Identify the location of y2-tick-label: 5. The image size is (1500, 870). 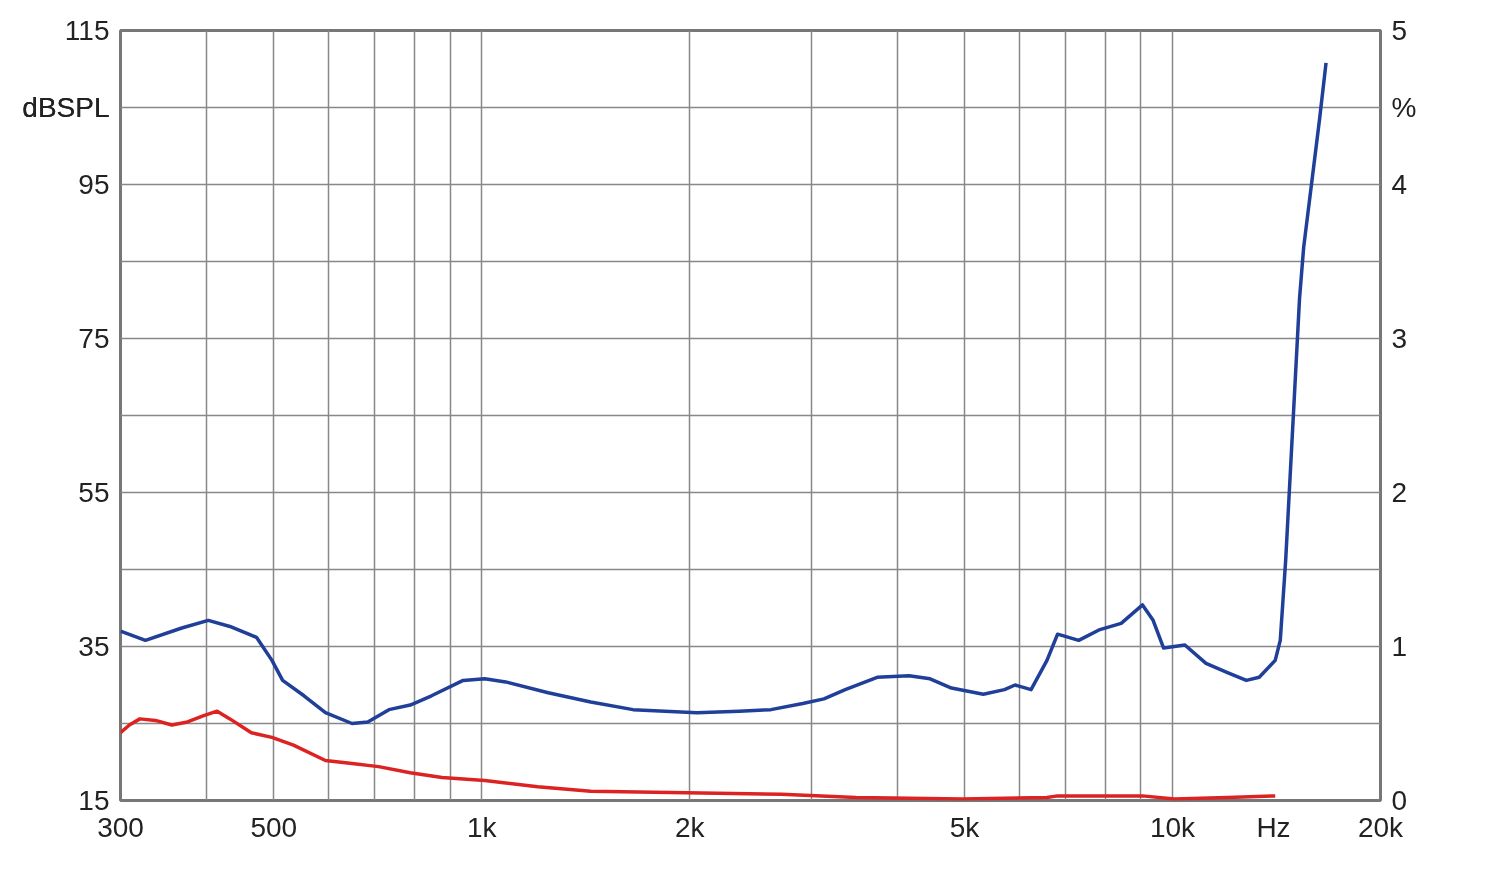
(1399, 30).